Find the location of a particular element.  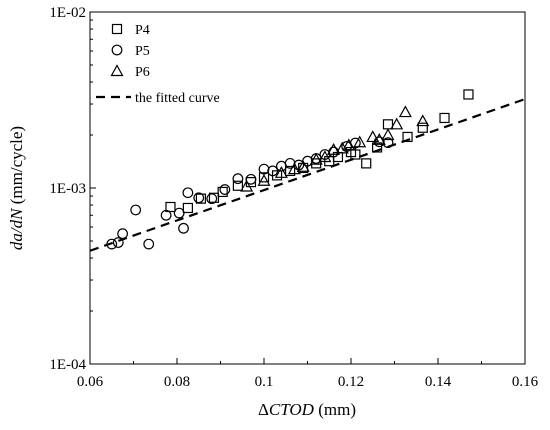

x-tick-label: 0.12 is located at coordinates (351, 382).